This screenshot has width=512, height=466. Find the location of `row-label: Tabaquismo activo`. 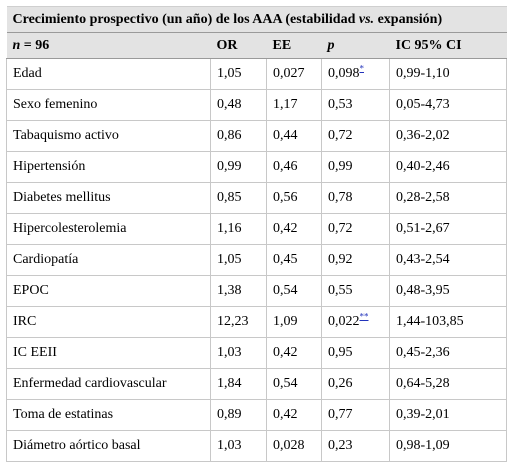

row-label: Tabaquismo activo is located at coordinates (108, 136).